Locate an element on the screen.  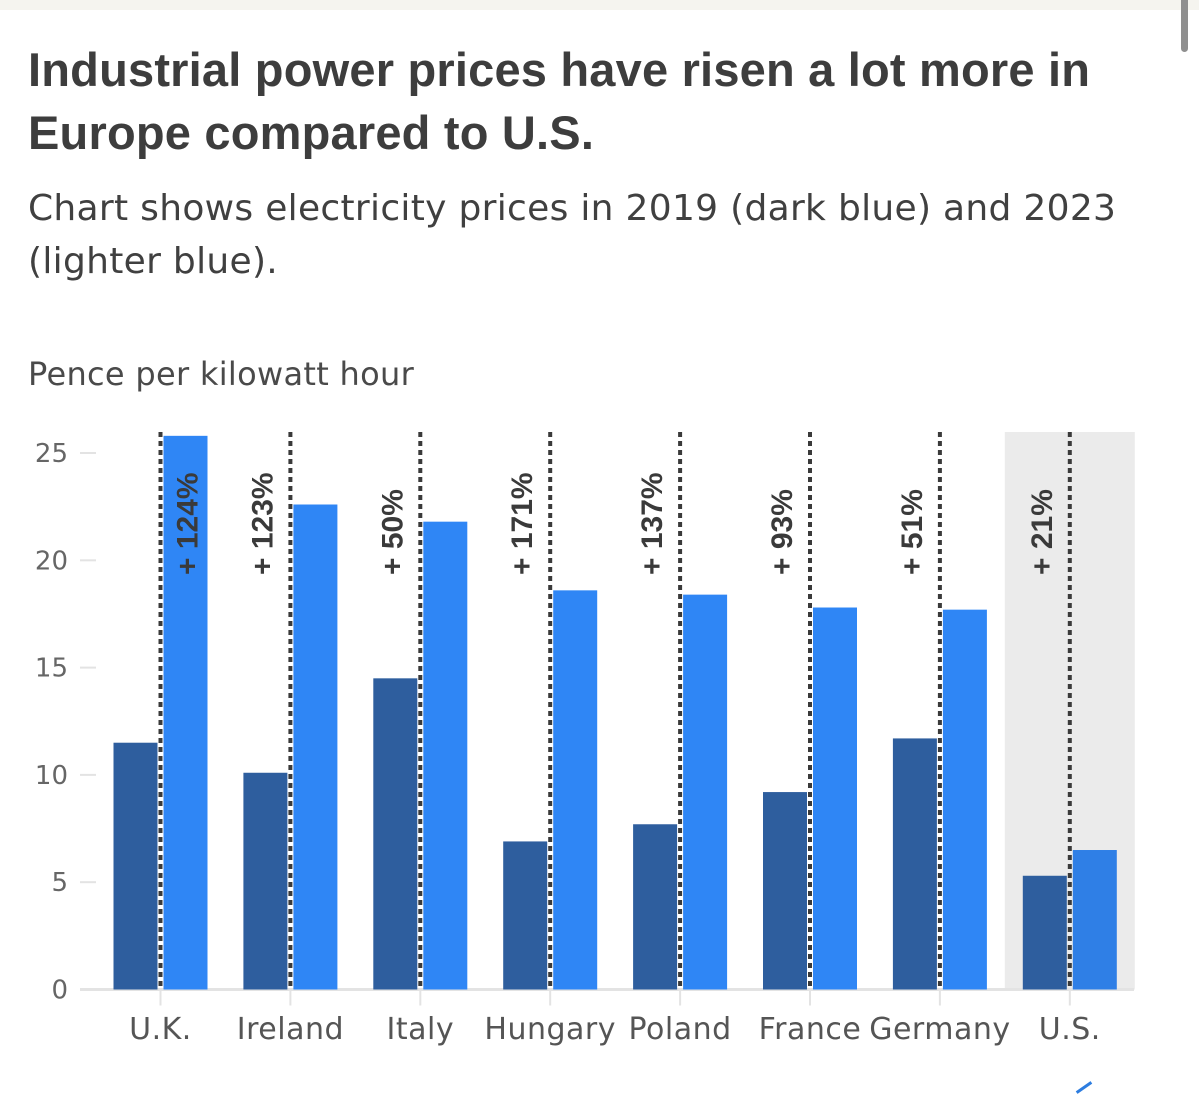
percent-change-label: + 51% is located at coordinates (912, 532).